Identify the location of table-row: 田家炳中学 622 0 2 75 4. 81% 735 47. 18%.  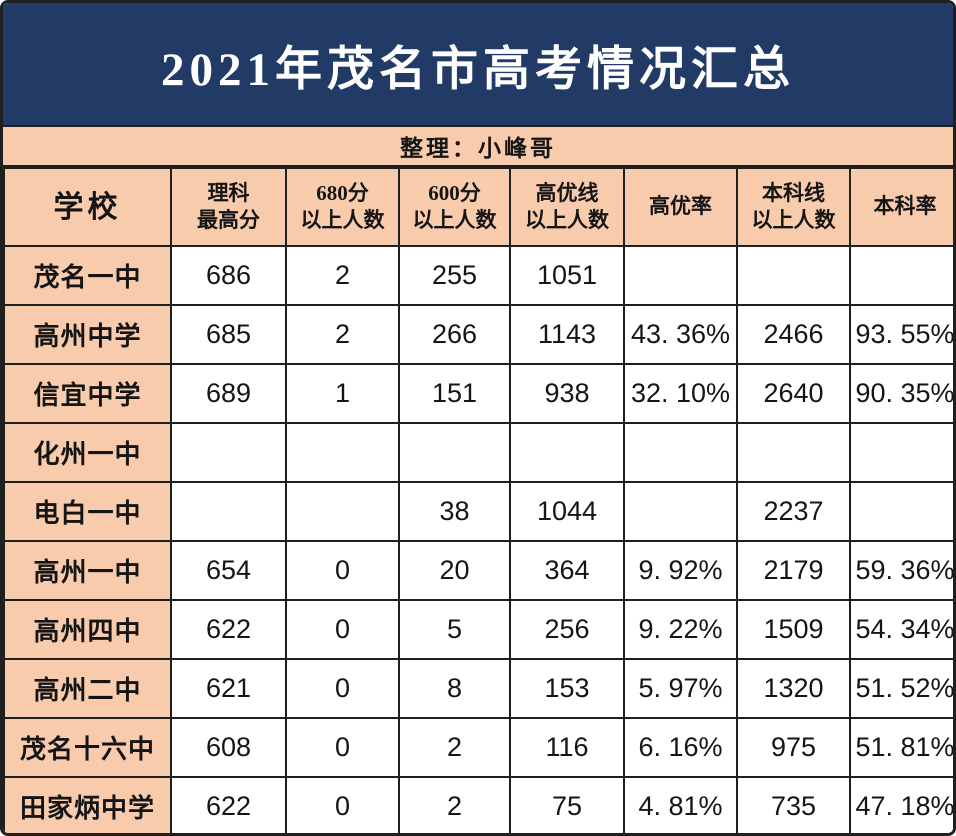
(478, 804).